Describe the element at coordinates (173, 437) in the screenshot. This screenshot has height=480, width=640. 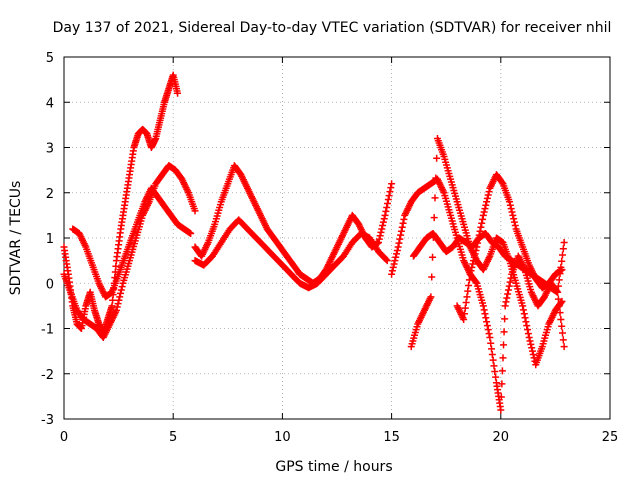
I see `x-tick-label: 5` at that location.